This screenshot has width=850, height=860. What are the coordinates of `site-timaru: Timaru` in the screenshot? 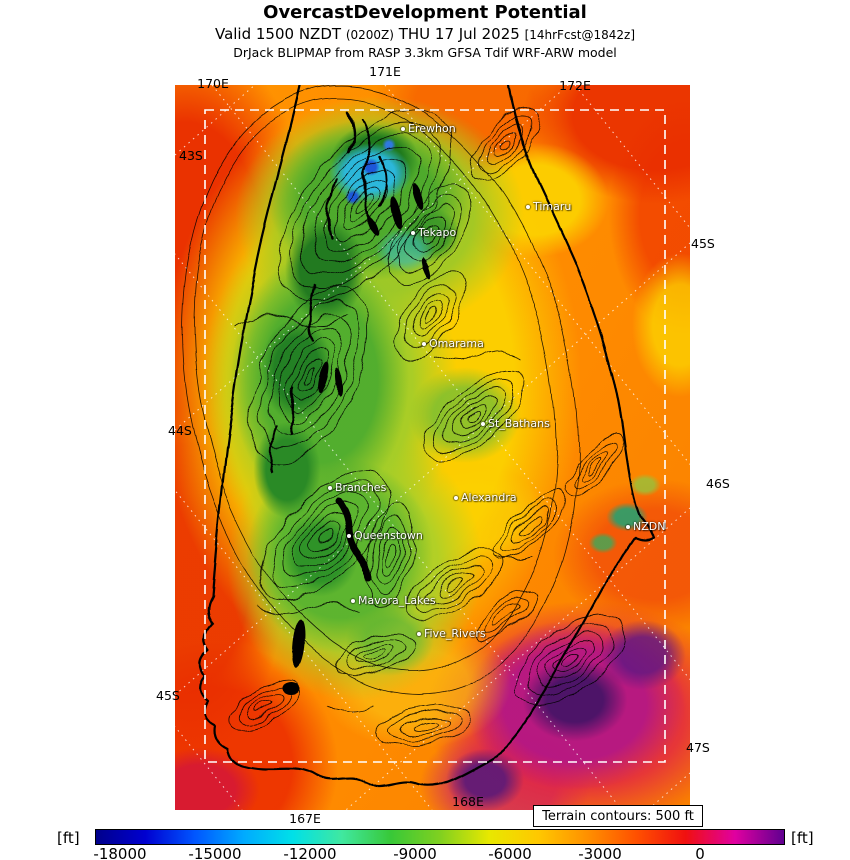 It's located at (548, 206).